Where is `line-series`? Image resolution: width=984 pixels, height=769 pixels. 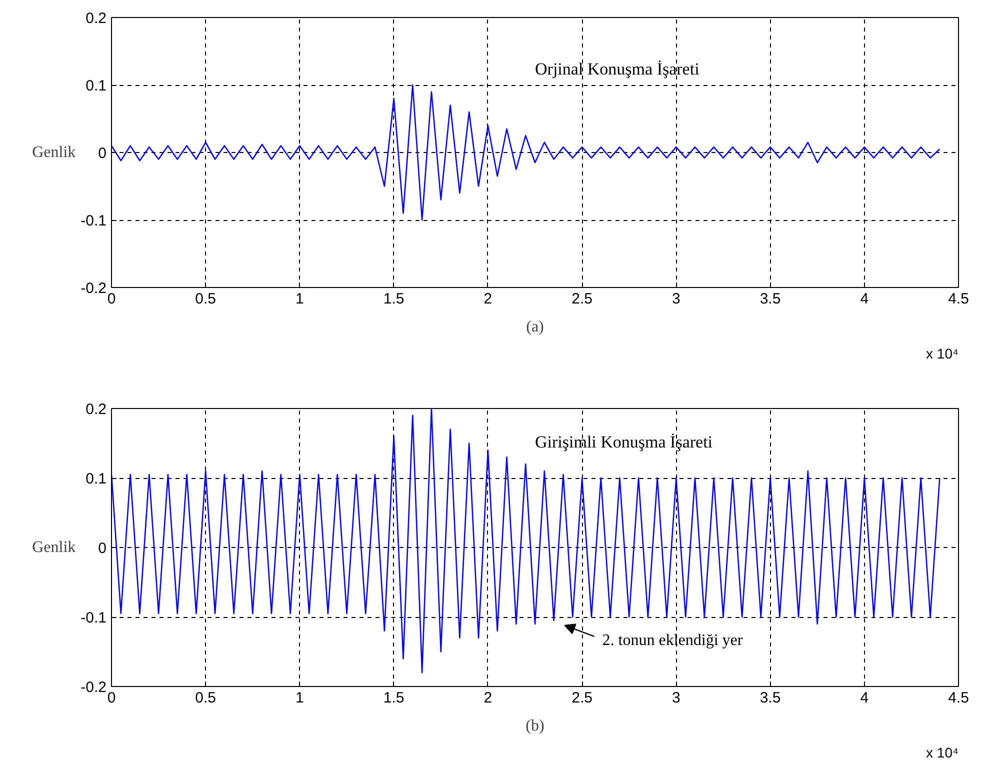 line-series is located at coordinates (526, 152).